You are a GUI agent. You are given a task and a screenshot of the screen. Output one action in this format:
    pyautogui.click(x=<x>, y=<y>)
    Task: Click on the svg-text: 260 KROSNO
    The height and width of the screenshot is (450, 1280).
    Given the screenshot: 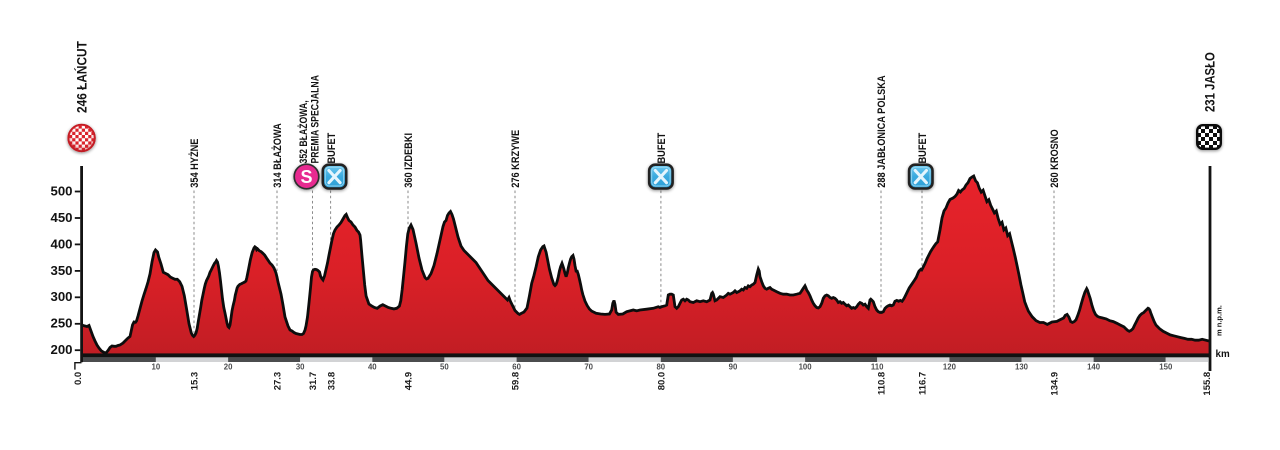 What is the action you would take?
    pyautogui.click(x=1056, y=158)
    